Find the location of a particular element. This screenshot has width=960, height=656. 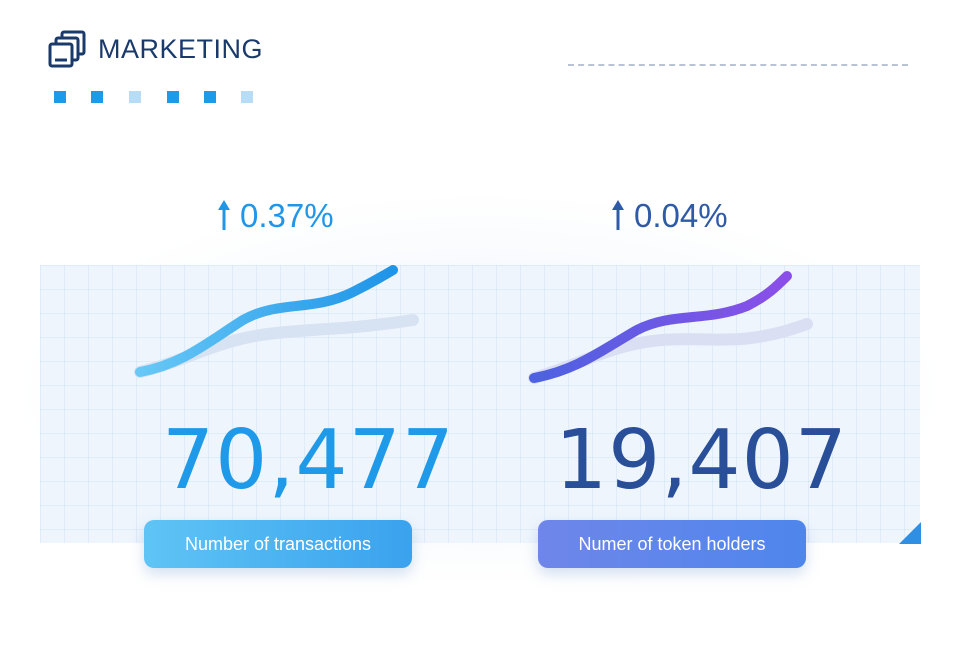

metric-value-token-holders: 19,407 is located at coordinates (701, 460).